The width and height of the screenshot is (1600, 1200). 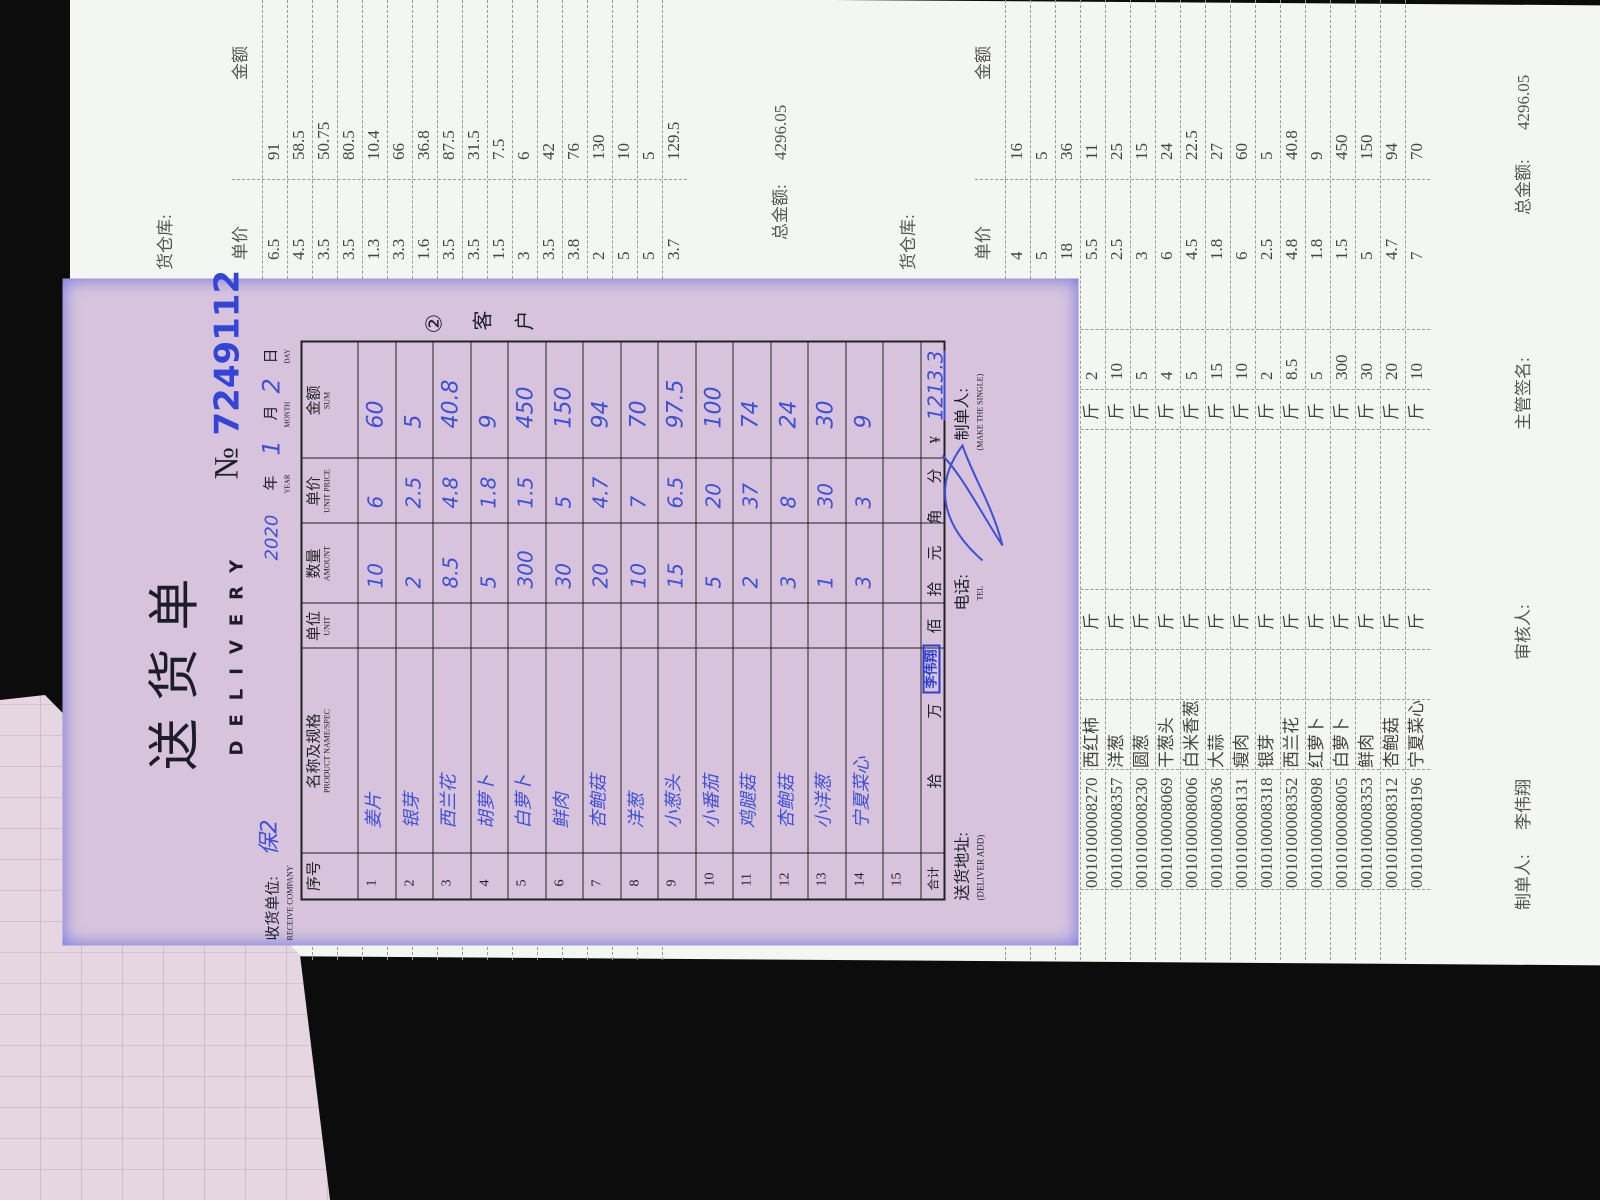 What do you see at coordinates (788, 414) in the screenshot?
I see `cell-sum: 24` at bounding box center [788, 414].